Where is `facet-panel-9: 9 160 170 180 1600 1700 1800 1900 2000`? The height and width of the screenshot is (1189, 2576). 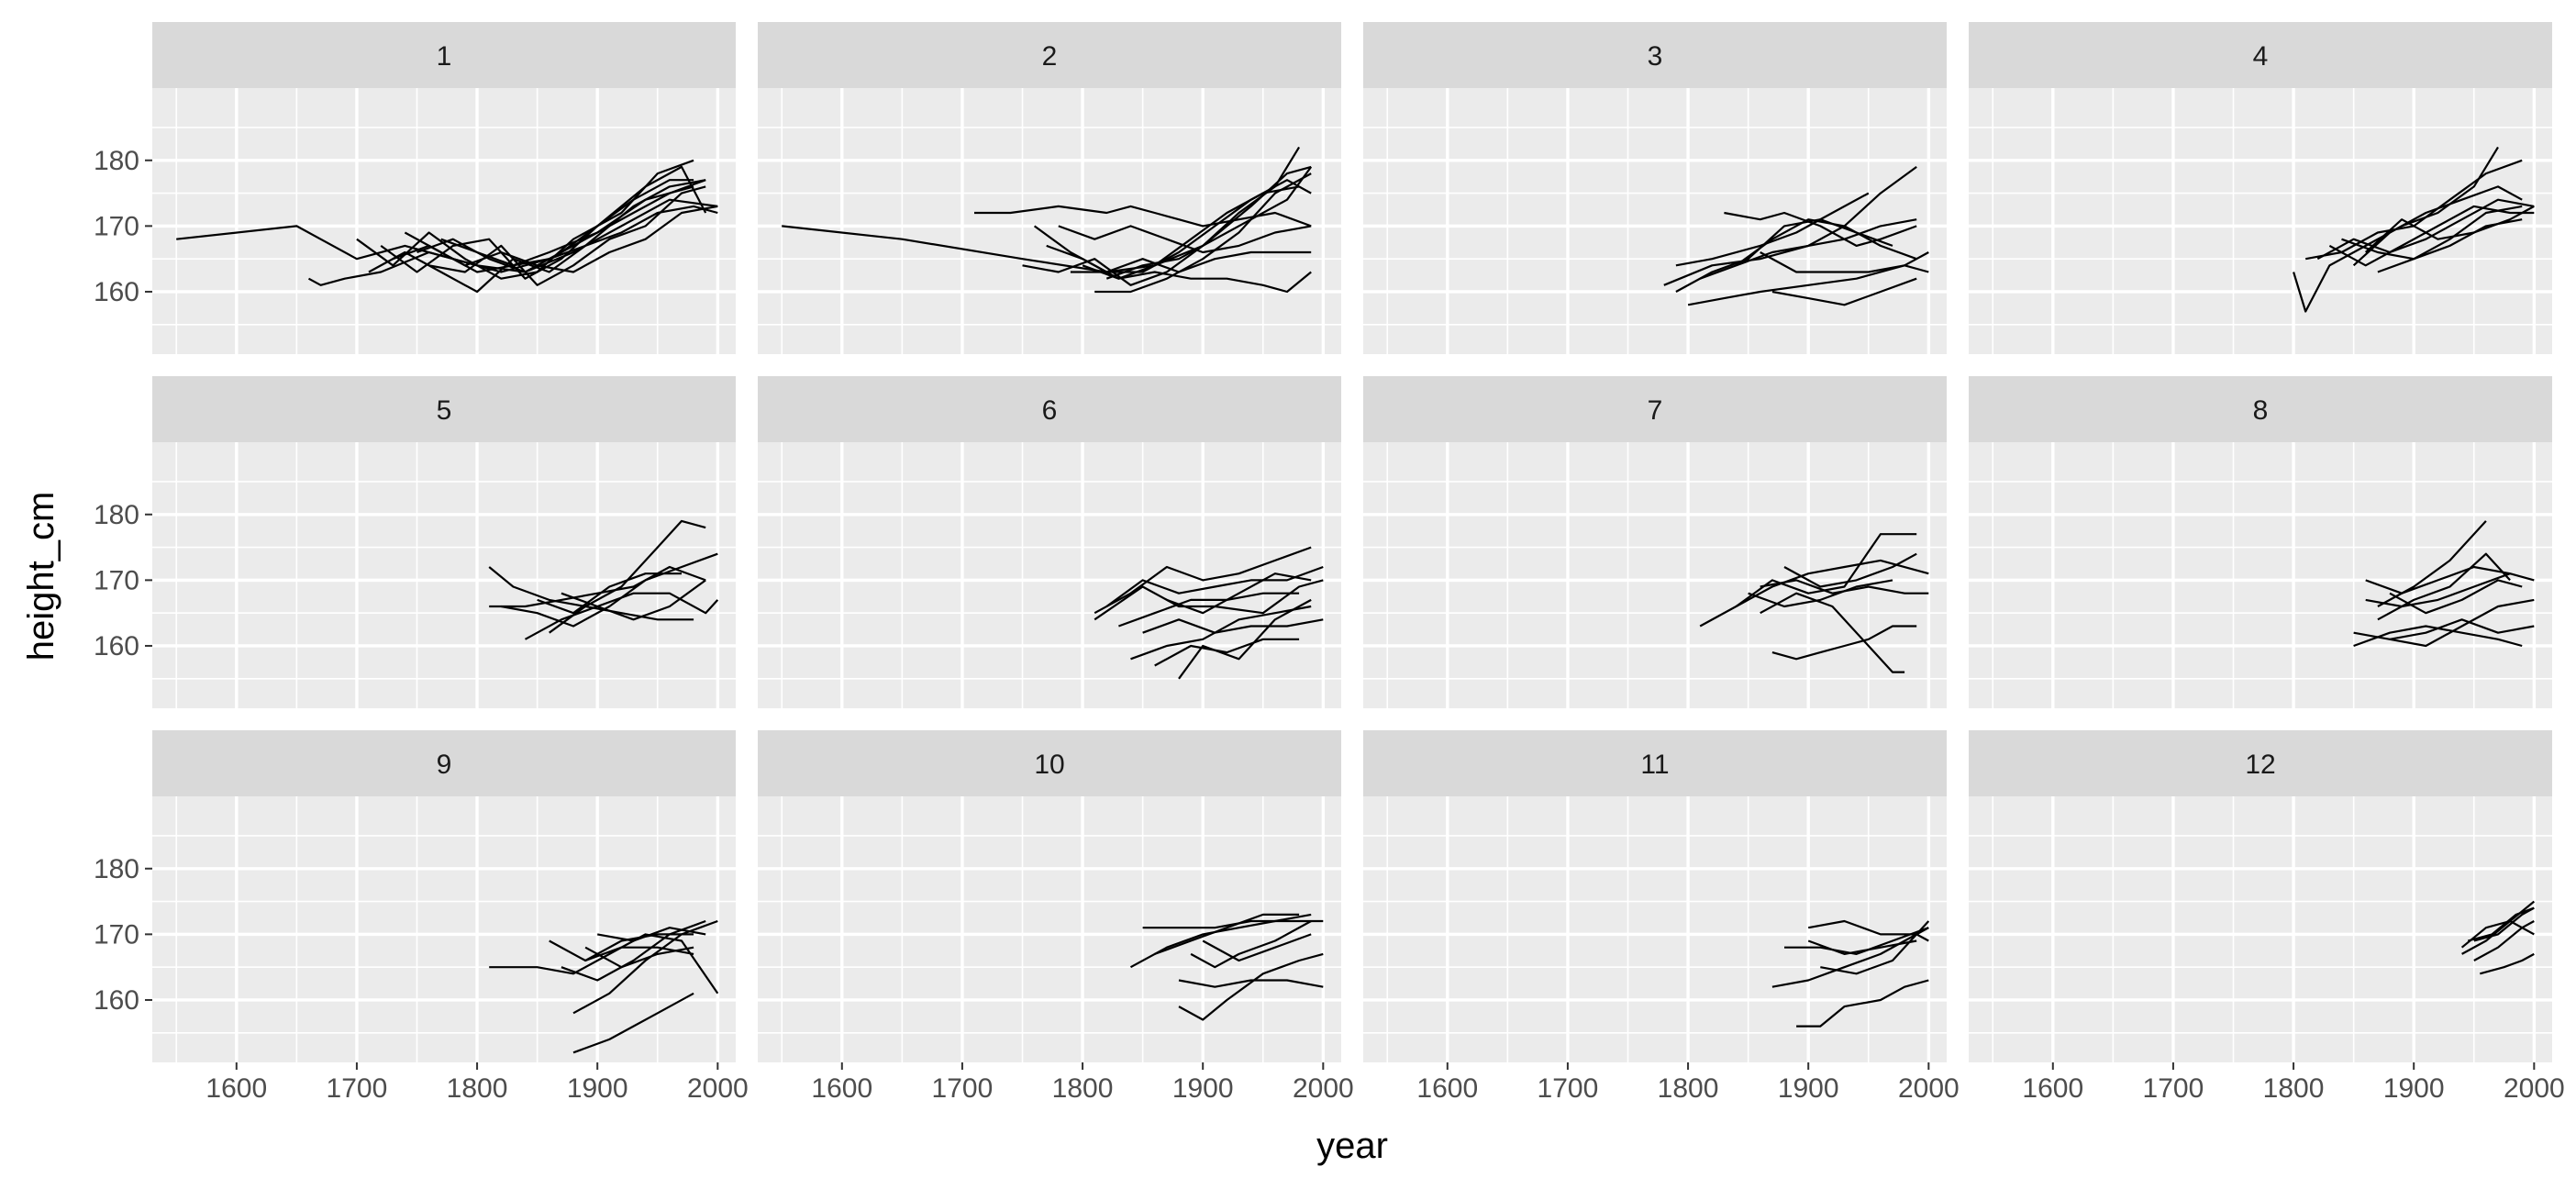
facet-panel-9: 9 160 170 180 1600 1700 1800 1900 2000 is located at coordinates (421, 917).